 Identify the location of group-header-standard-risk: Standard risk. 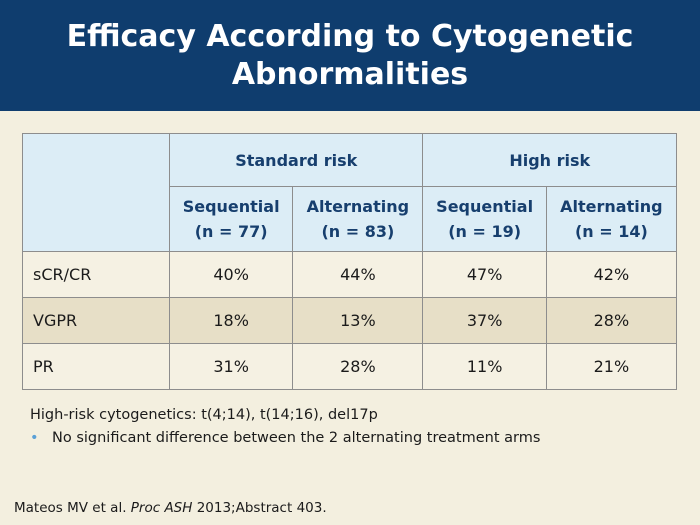
(296, 160).